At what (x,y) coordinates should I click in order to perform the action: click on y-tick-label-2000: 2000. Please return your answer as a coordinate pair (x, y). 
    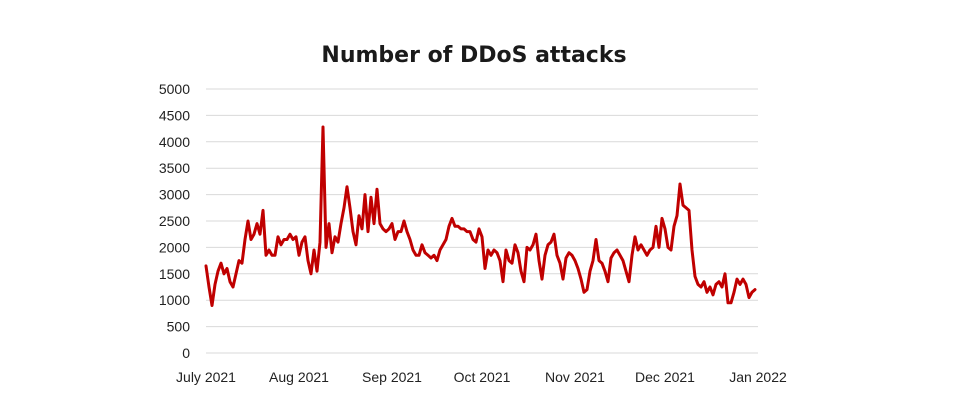
    Looking at the image, I should click on (174, 247).